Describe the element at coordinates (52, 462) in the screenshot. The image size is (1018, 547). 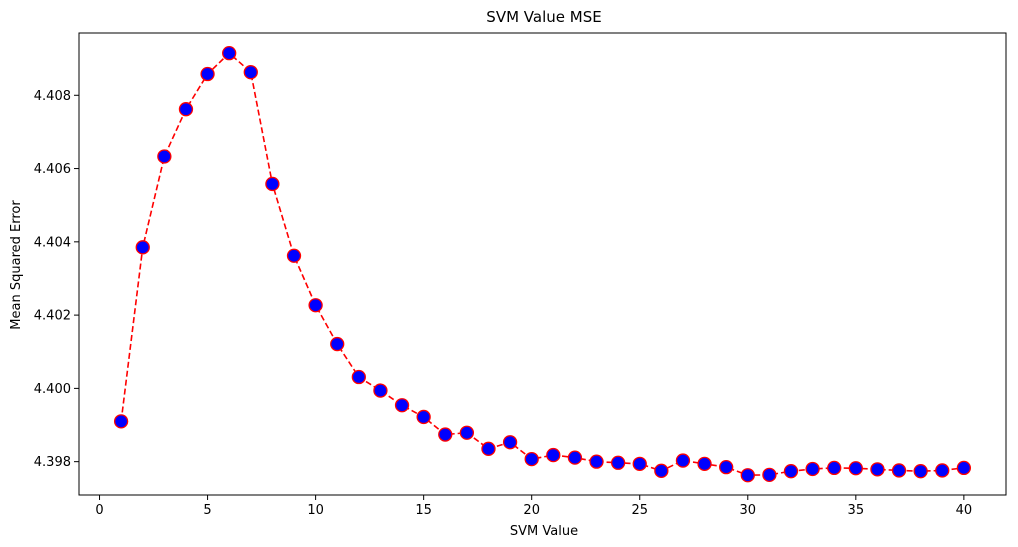
I see `y-tick-label: 4.398` at that location.